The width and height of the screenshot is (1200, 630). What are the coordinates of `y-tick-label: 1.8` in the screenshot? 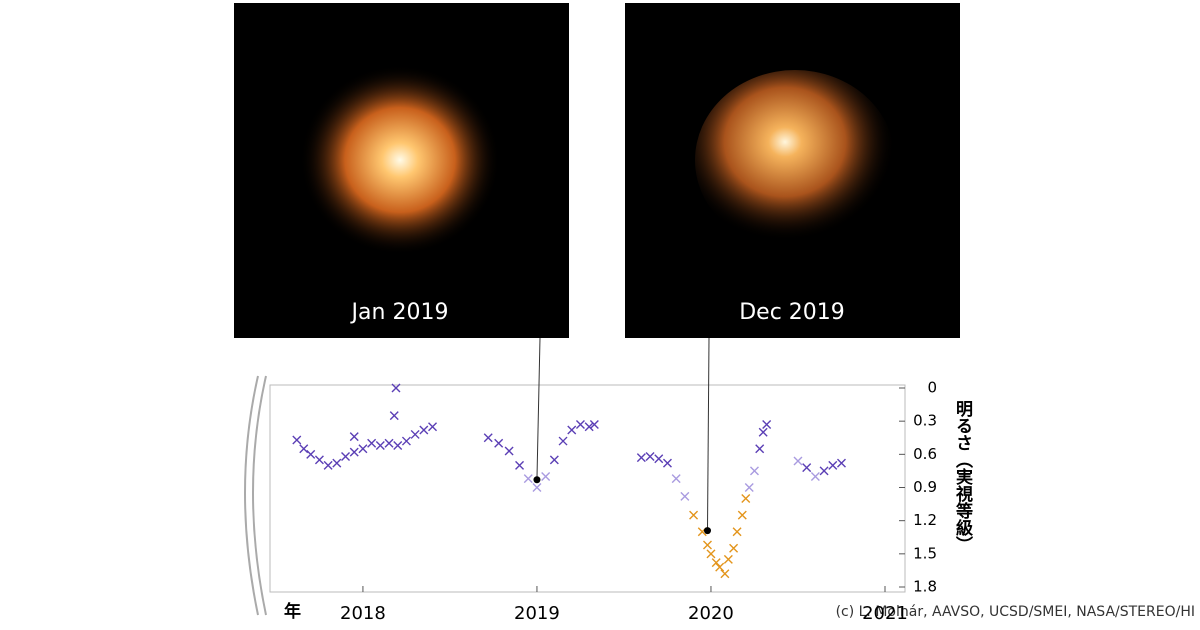 It's located at (925, 587).